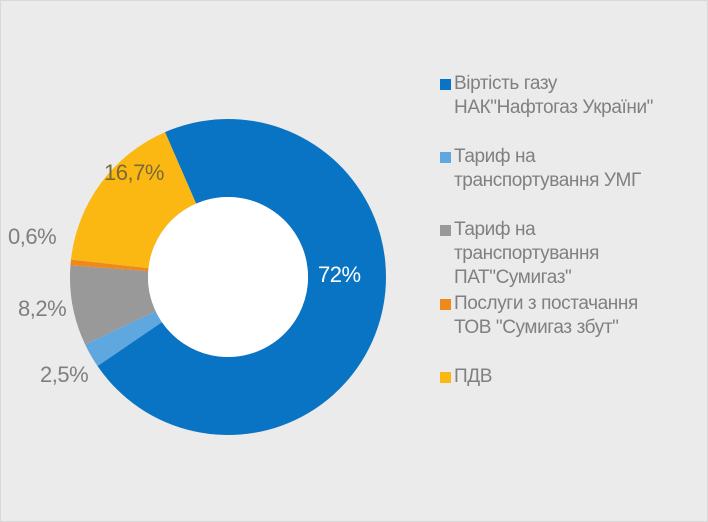 This screenshot has width=708, height=522. Describe the element at coordinates (42, 308) in the screenshot. I see `label-8-2: 8,2%` at that location.